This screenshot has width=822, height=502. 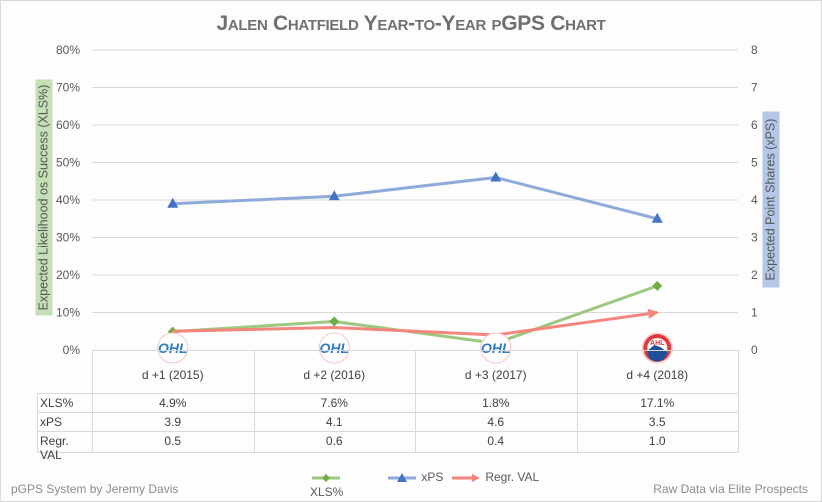 I want to click on legend-item-xps: xPS, so click(x=414, y=477).